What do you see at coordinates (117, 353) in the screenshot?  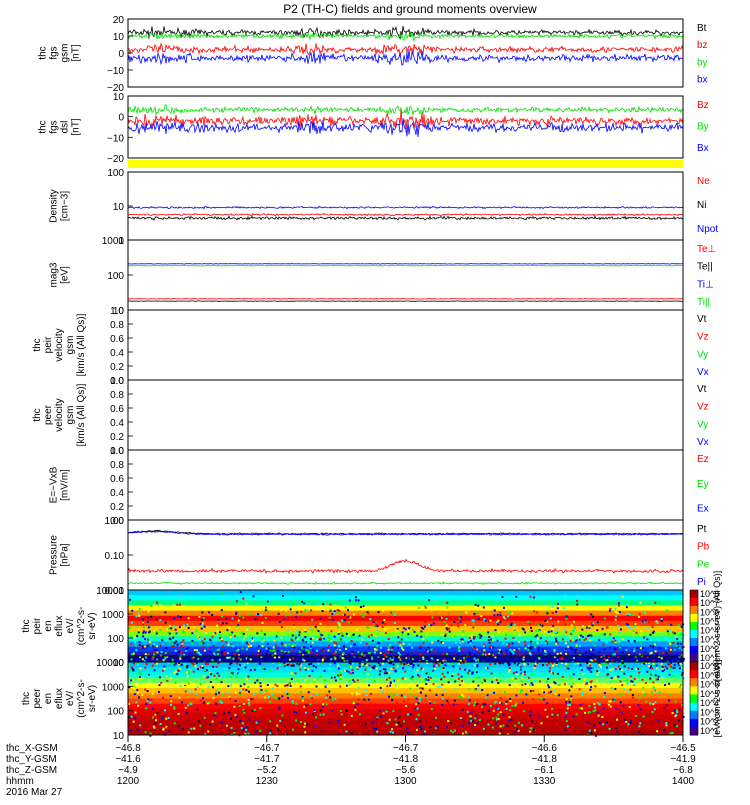 I see `y-tick-label: 0.4` at bounding box center [117, 353].